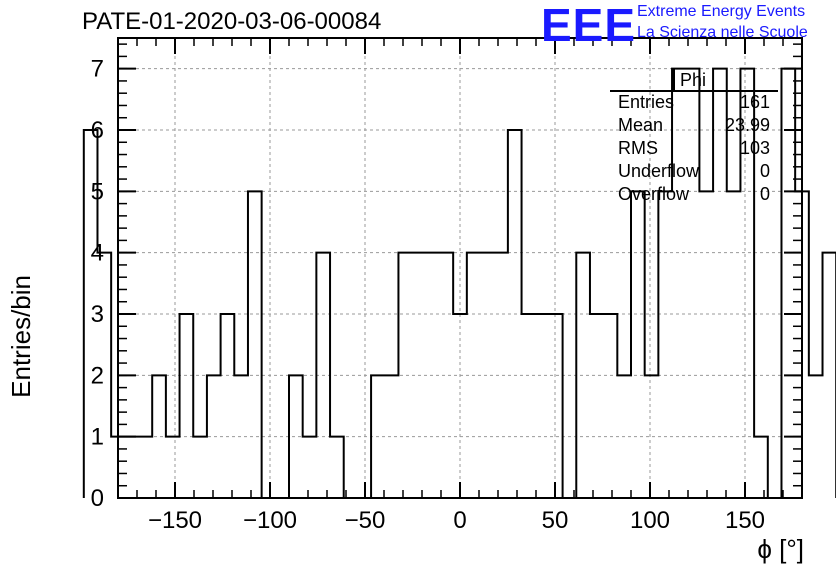 The height and width of the screenshot is (572, 836). I want to click on stats-key: Underflow, so click(659, 171).